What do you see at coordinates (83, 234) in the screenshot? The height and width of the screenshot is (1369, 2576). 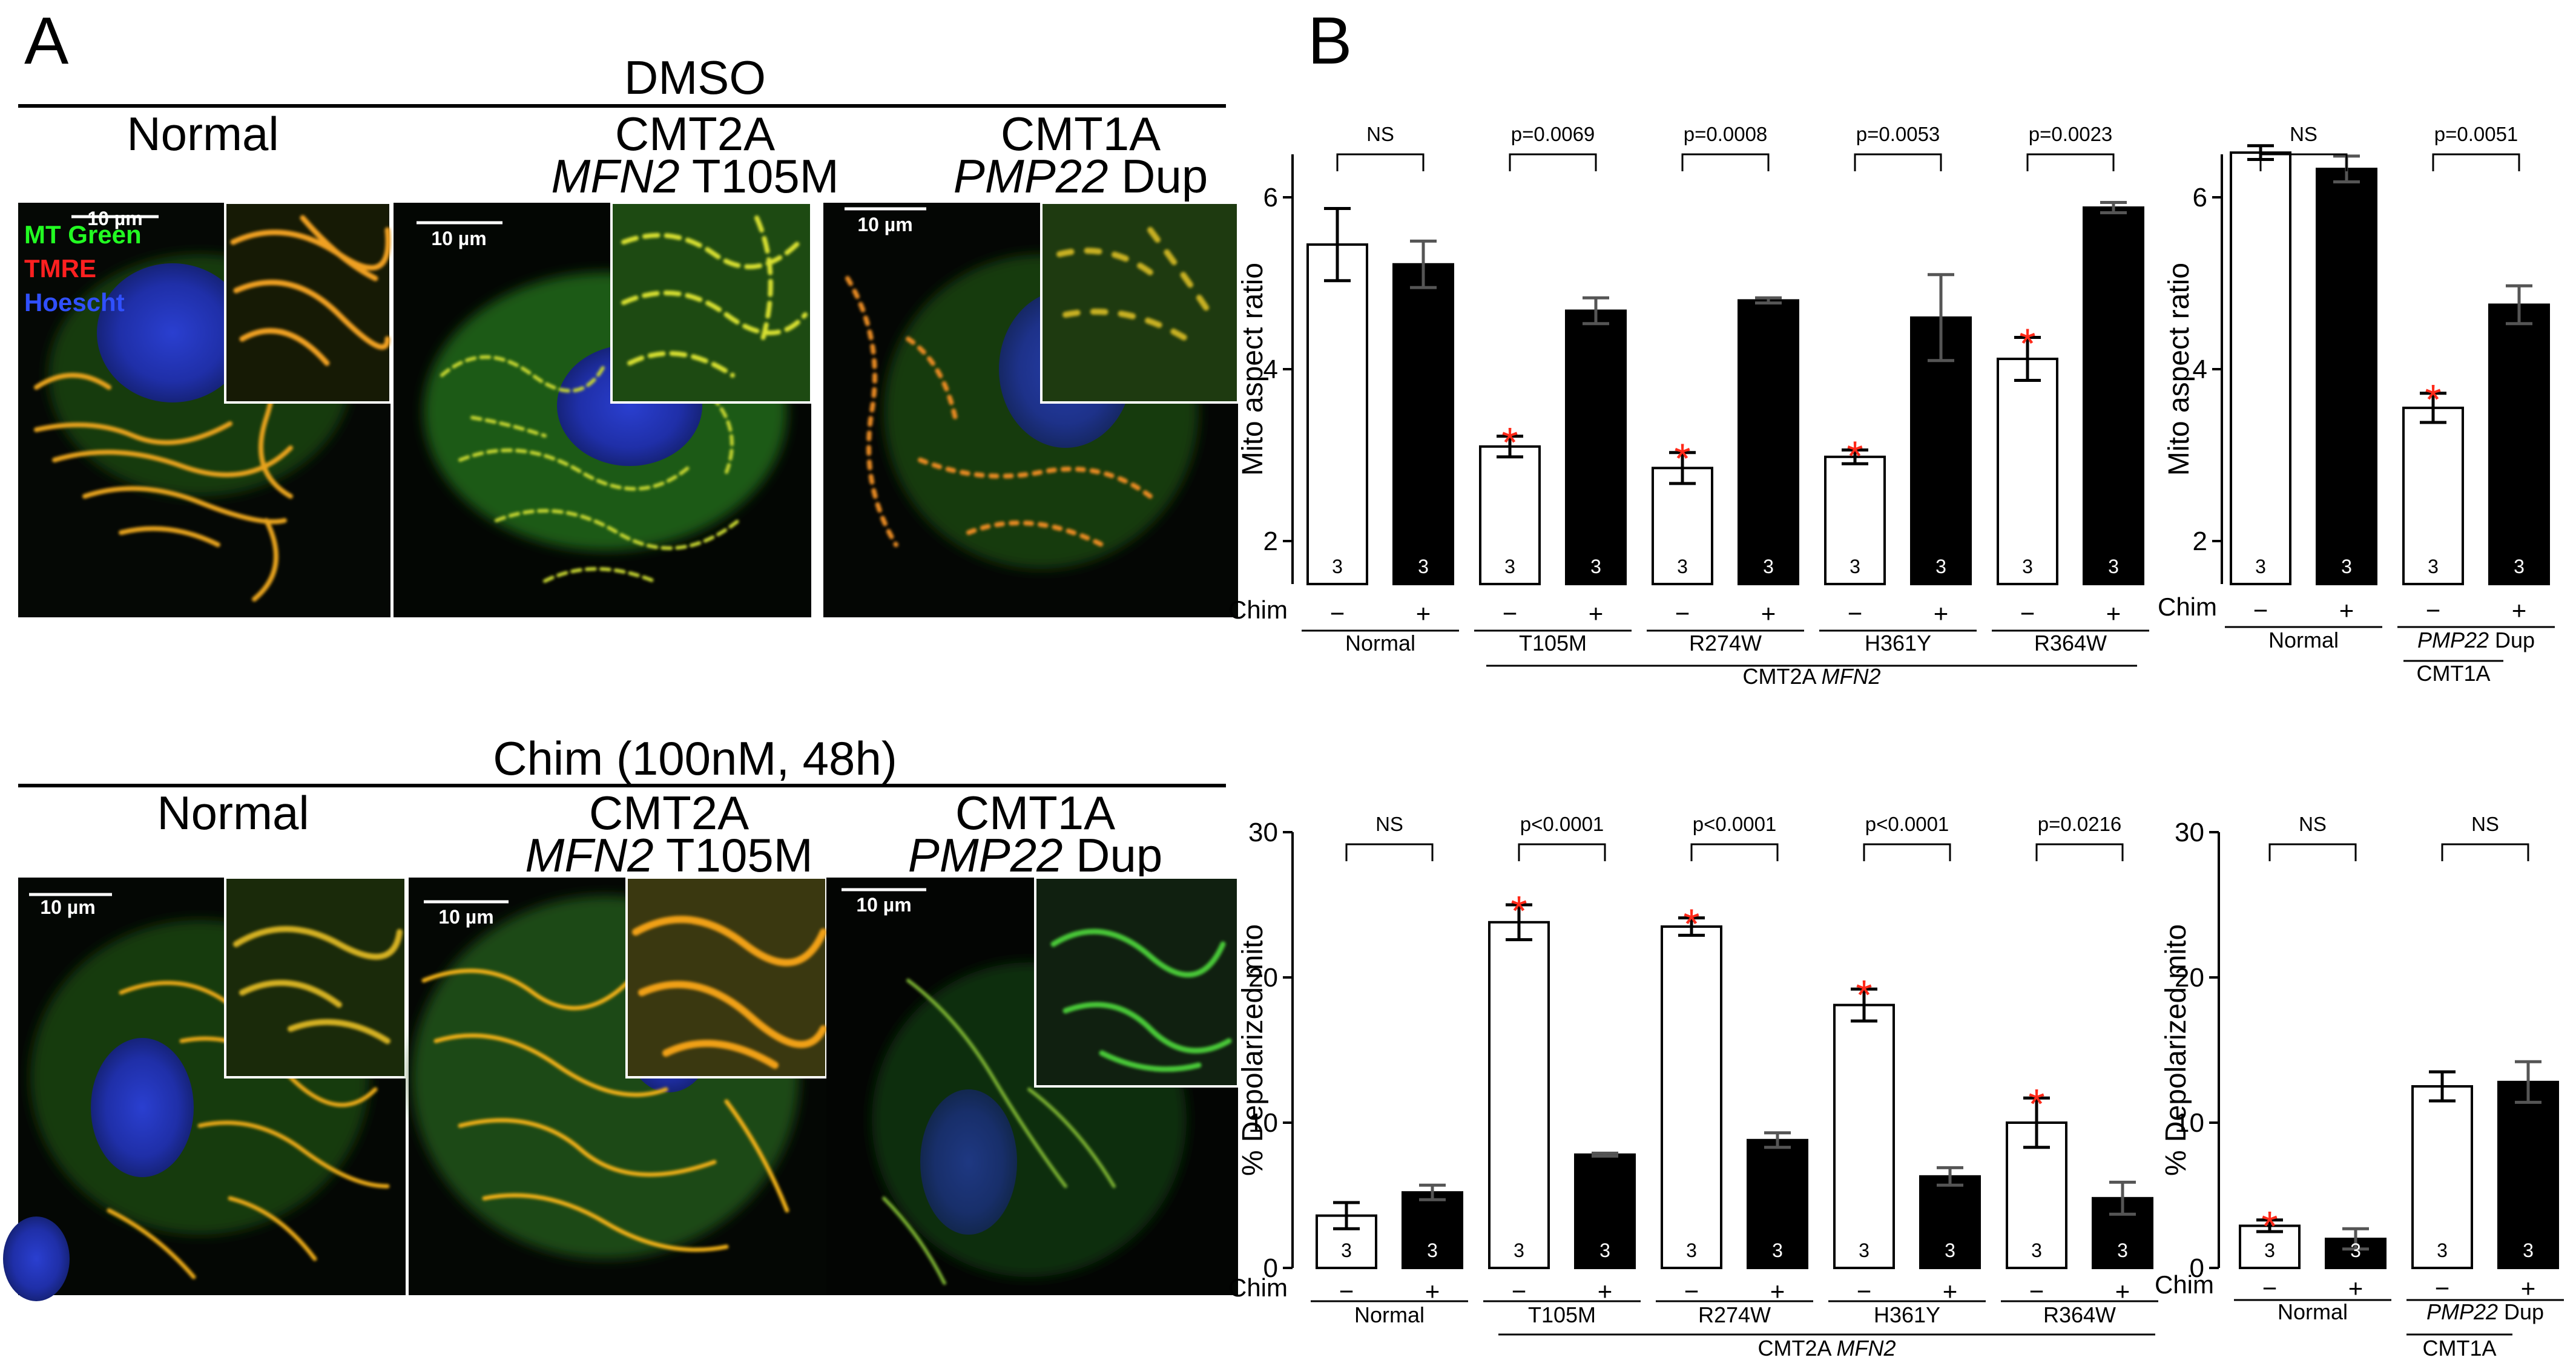 I see `legend-mt-green: MT Green` at bounding box center [83, 234].